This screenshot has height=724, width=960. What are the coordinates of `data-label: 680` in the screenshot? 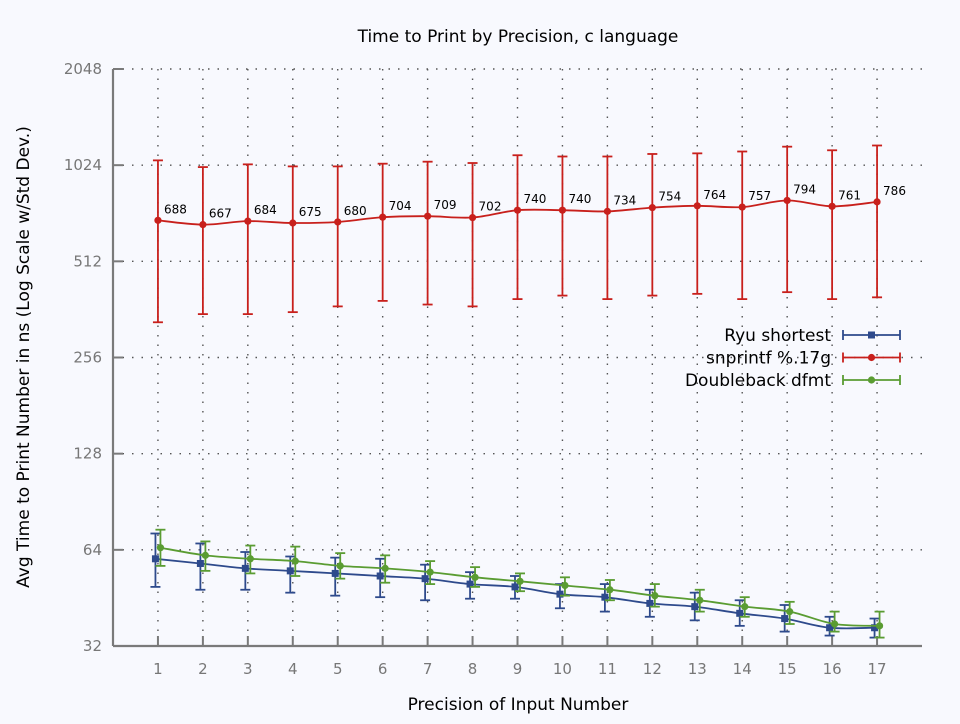 It's located at (355, 211).